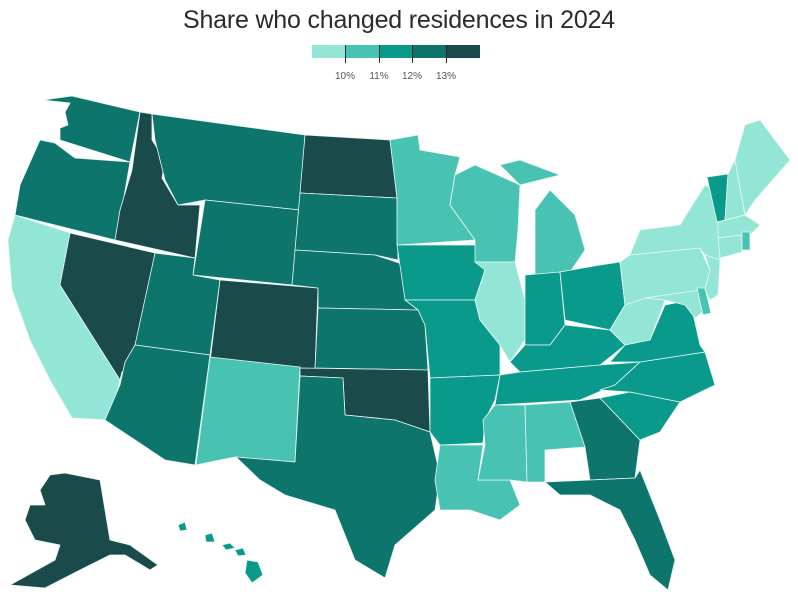 The image size is (798, 595). I want to click on legend-tick-label: 10%, so click(345, 76).